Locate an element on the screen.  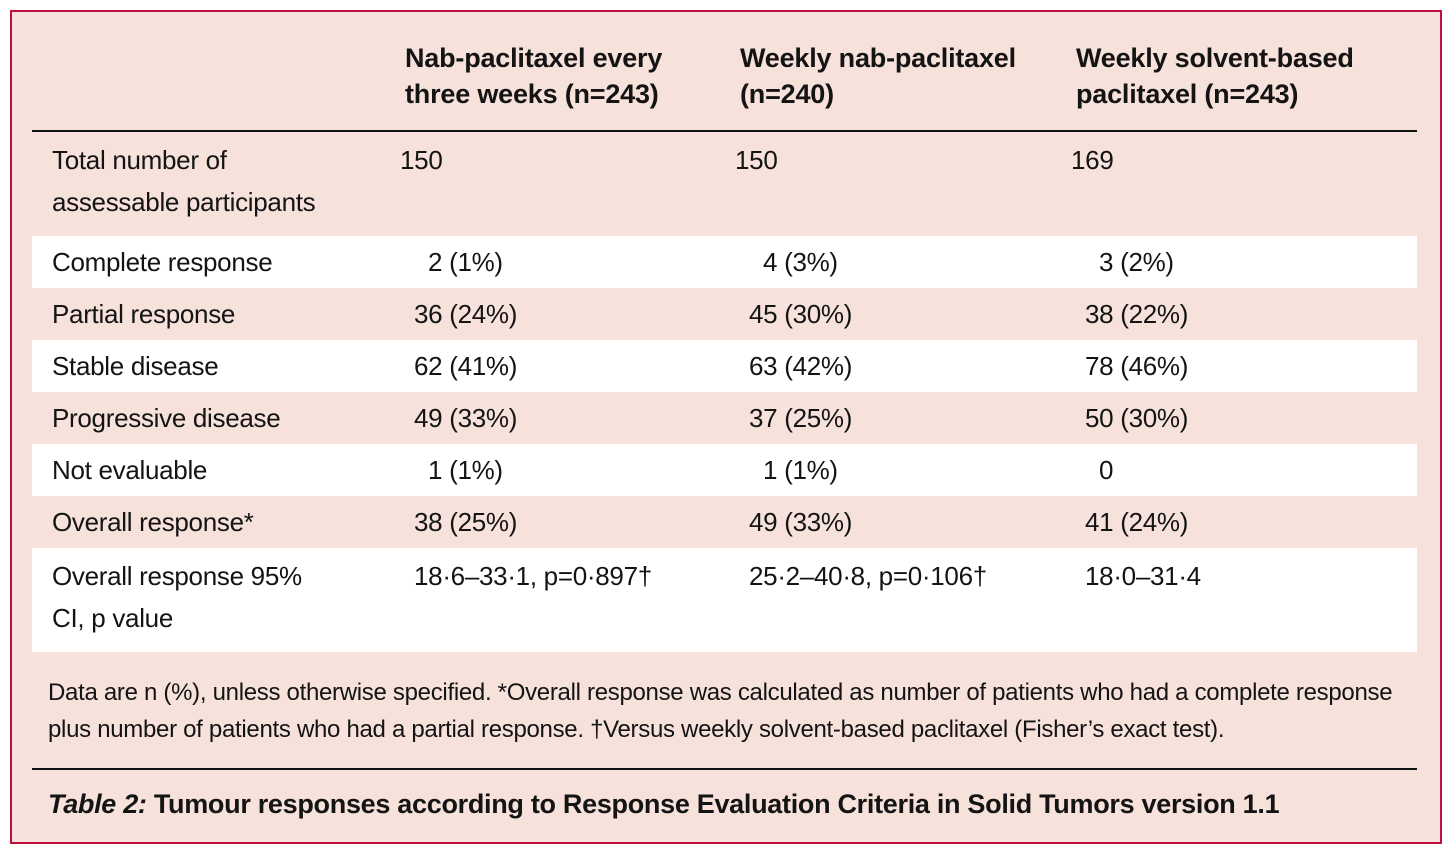
cell-value: 38 (22%) is located at coordinates (1137, 313).